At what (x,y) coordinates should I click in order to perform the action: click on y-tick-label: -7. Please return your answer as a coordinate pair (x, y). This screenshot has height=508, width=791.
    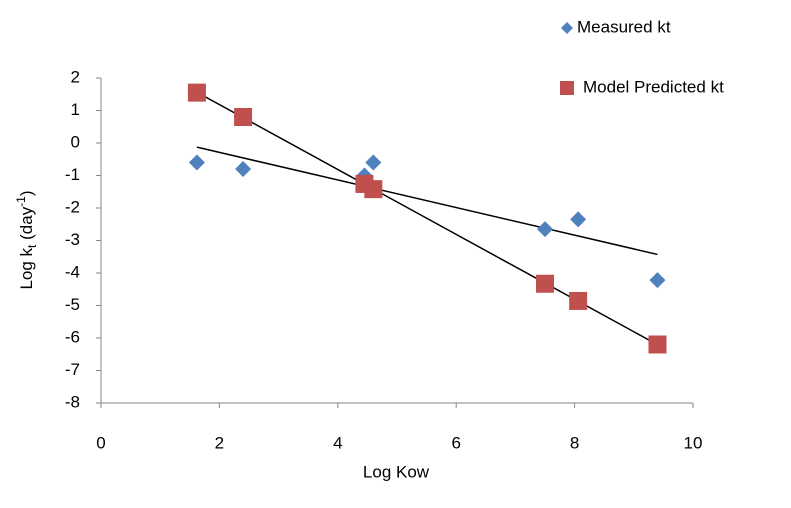
    Looking at the image, I should click on (72, 369).